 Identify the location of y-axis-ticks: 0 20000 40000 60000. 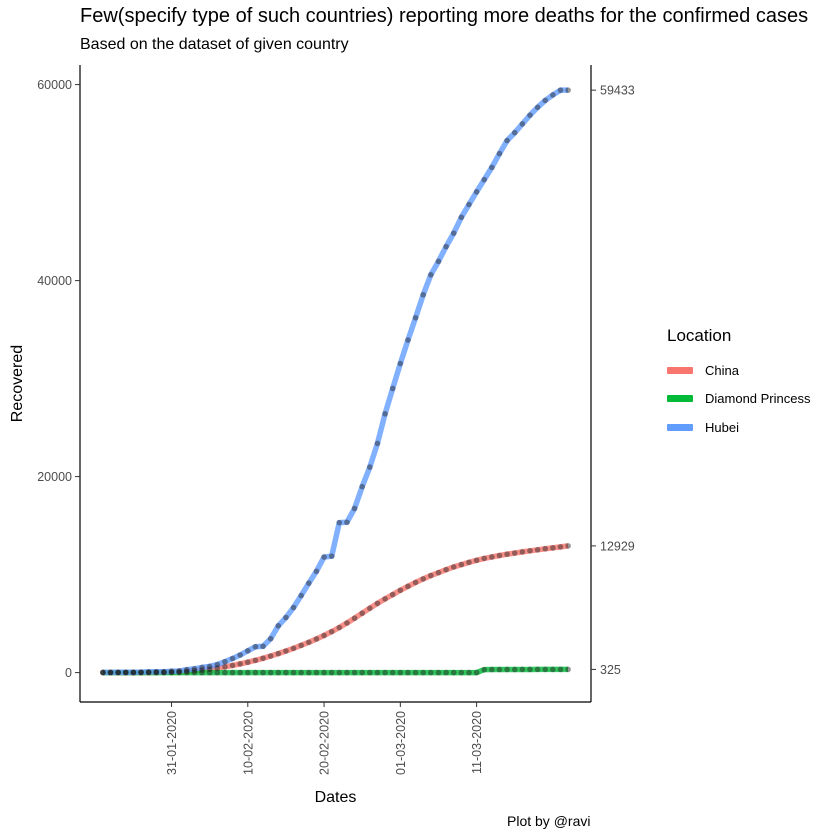
(58, 379).